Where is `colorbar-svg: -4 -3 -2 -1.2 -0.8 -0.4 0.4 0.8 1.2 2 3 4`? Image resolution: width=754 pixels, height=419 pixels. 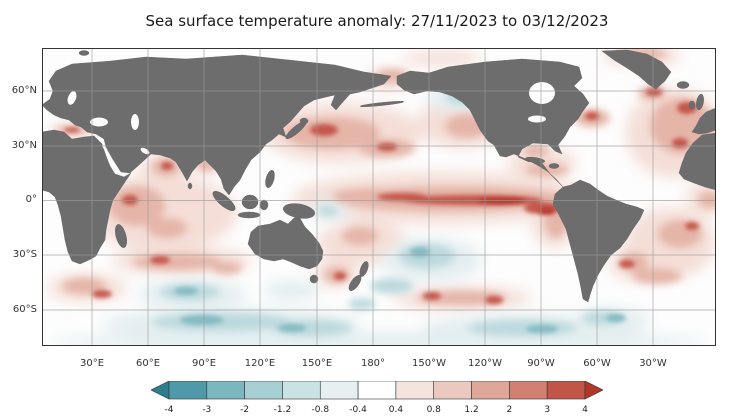 colorbar-svg: -4 -3 -2 -1.2 -0.8 -0.4 0.4 0.8 1.2 2 3 4 is located at coordinates (377, 397).